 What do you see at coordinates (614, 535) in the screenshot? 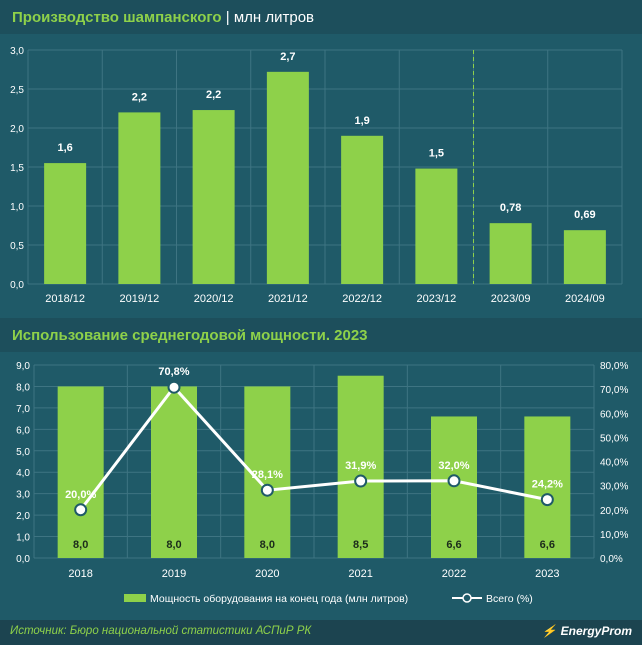
I see `y-right-tick-label: 10,0%` at bounding box center [614, 535].